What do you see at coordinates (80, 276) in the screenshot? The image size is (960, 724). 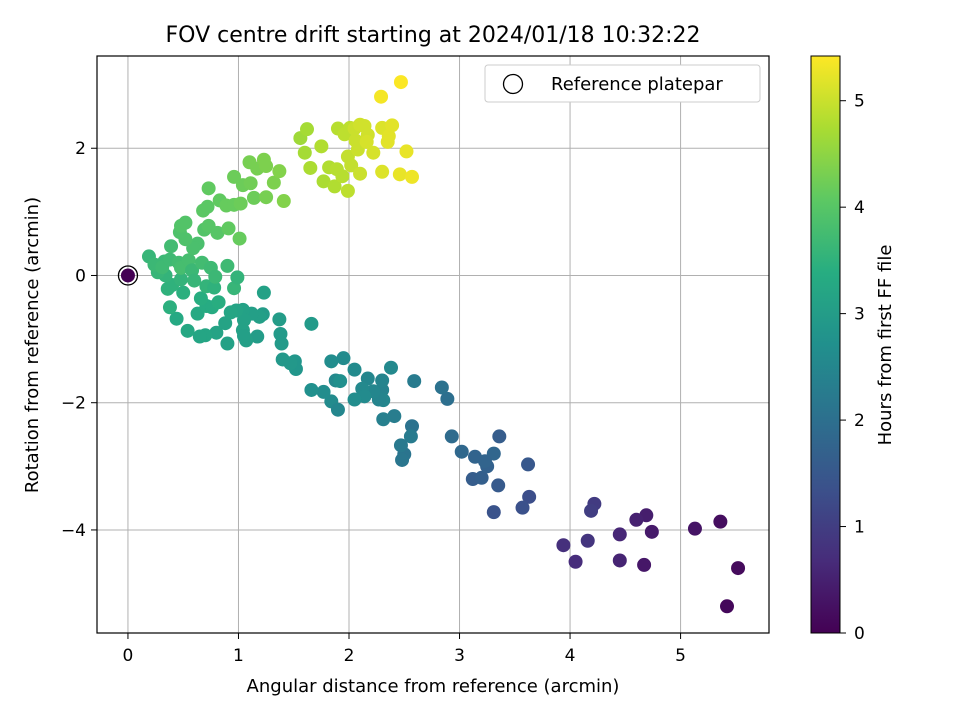 I see `y-tick-label: 0` at bounding box center [80, 276].